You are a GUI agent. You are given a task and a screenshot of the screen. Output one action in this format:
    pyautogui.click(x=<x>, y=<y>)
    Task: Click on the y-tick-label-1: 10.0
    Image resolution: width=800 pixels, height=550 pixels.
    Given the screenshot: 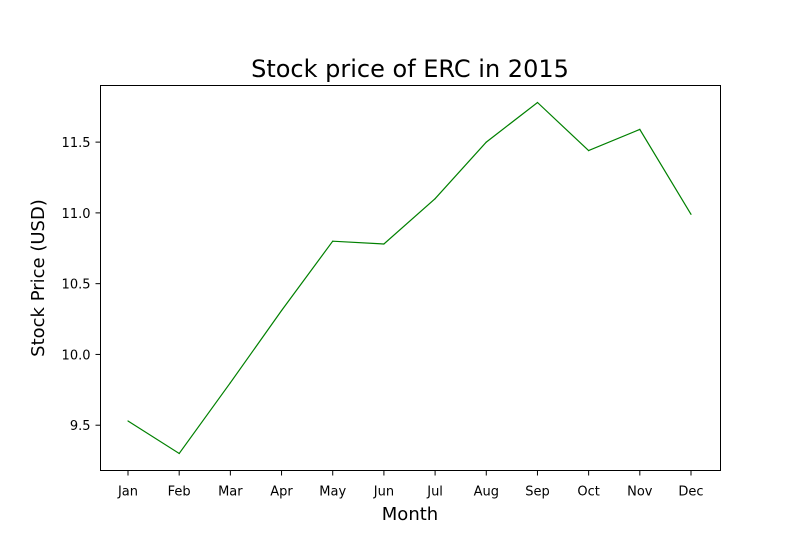 What is the action you would take?
    pyautogui.click(x=76, y=355)
    